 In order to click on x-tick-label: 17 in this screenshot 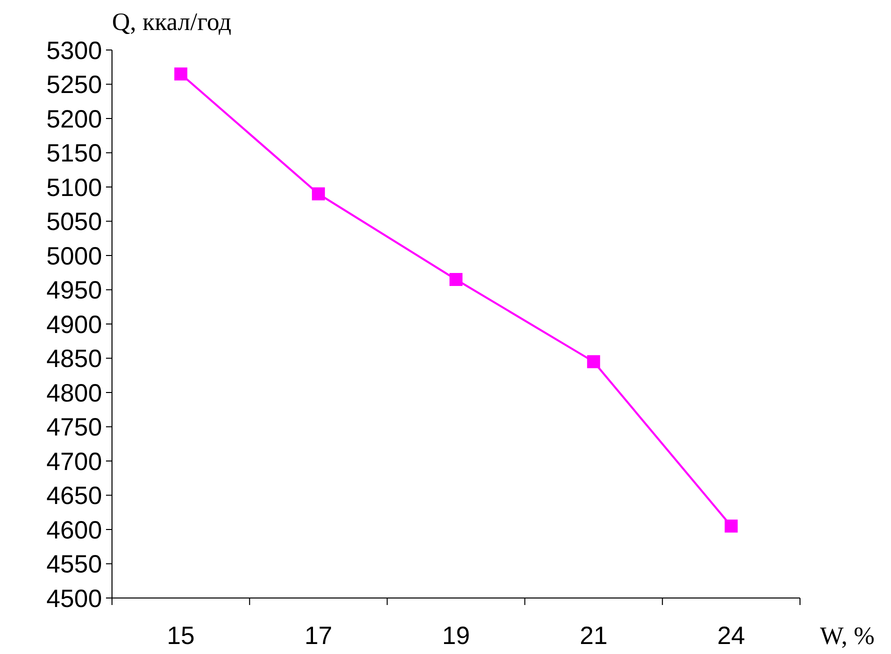, I will do `click(318, 636)`.